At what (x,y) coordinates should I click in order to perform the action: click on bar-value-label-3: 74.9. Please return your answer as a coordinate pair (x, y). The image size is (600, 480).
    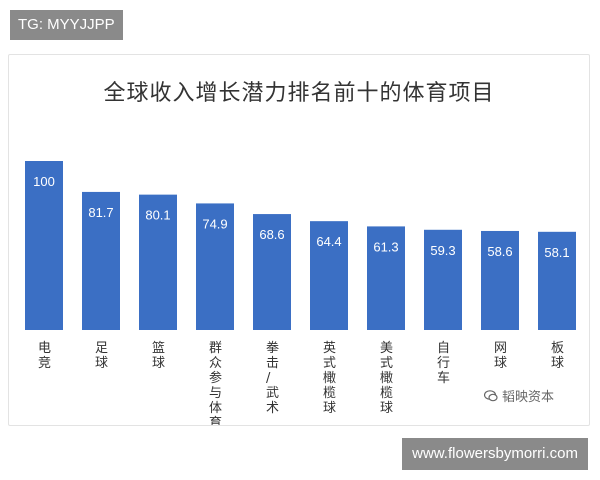
    Looking at the image, I should click on (214, 223).